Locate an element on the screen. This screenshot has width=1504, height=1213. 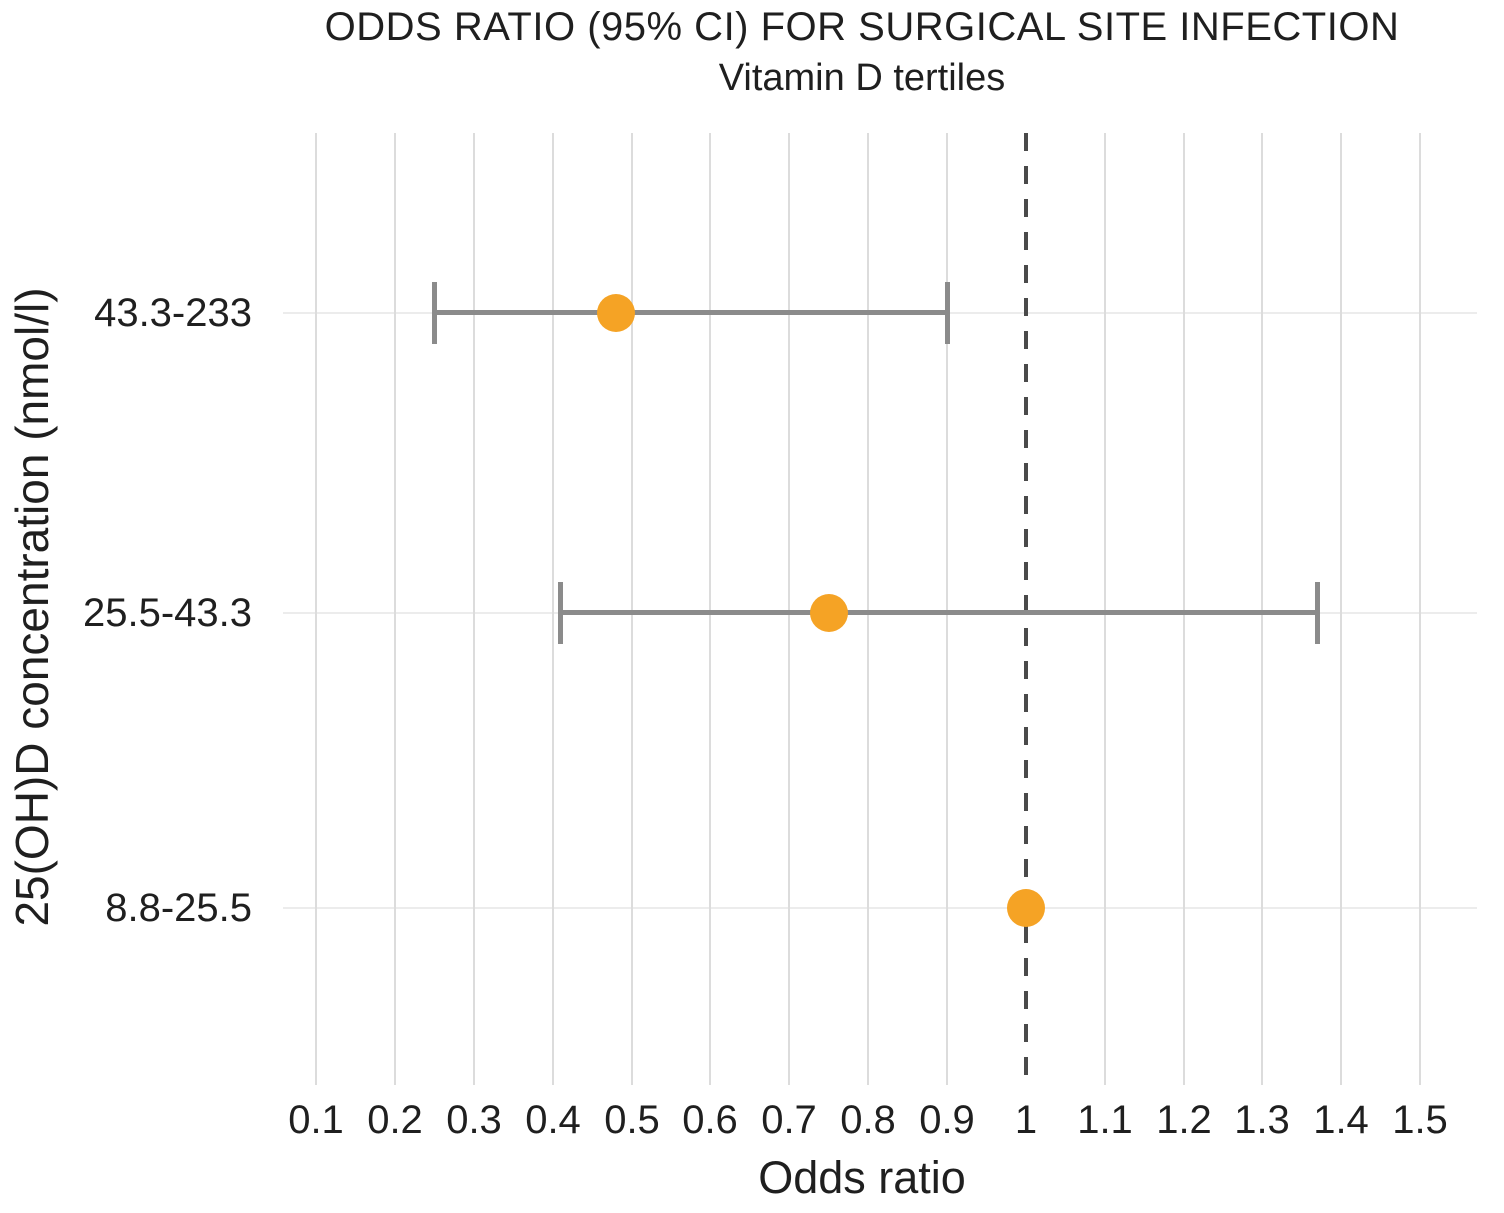
x-tick-label: 0.6 is located at coordinates (710, 1120).